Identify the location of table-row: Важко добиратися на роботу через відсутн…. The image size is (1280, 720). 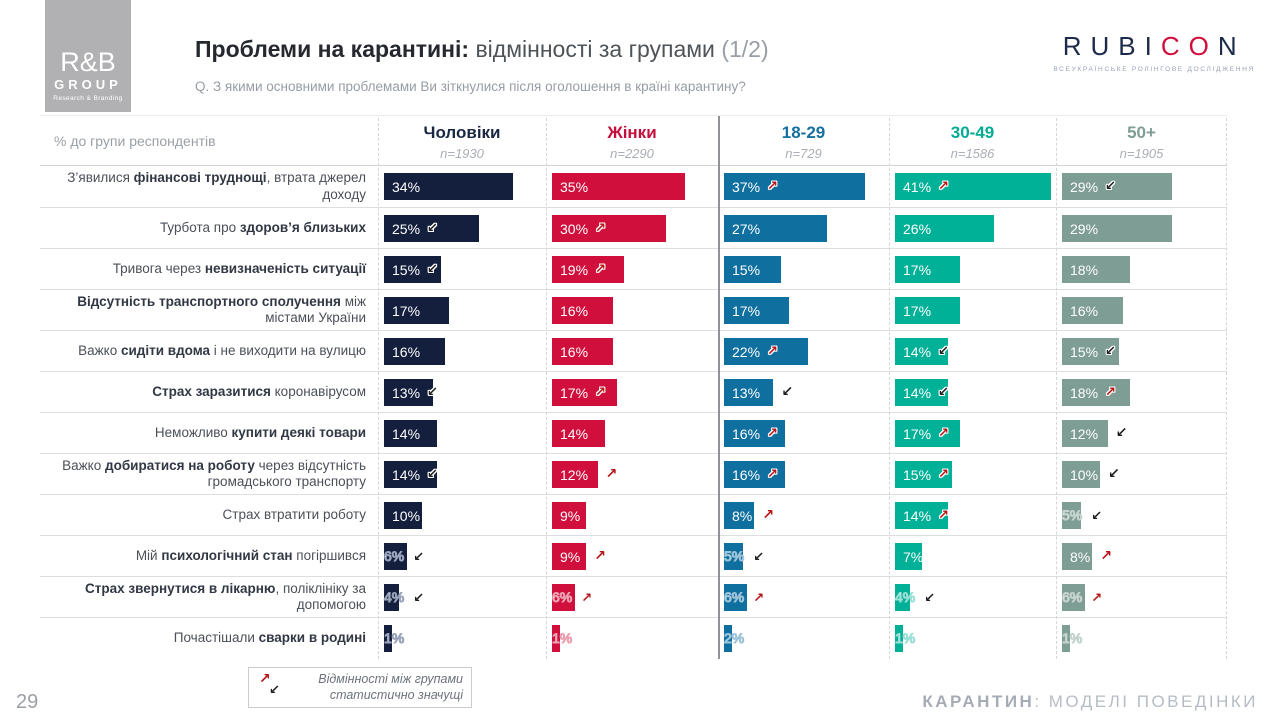
(633, 473).